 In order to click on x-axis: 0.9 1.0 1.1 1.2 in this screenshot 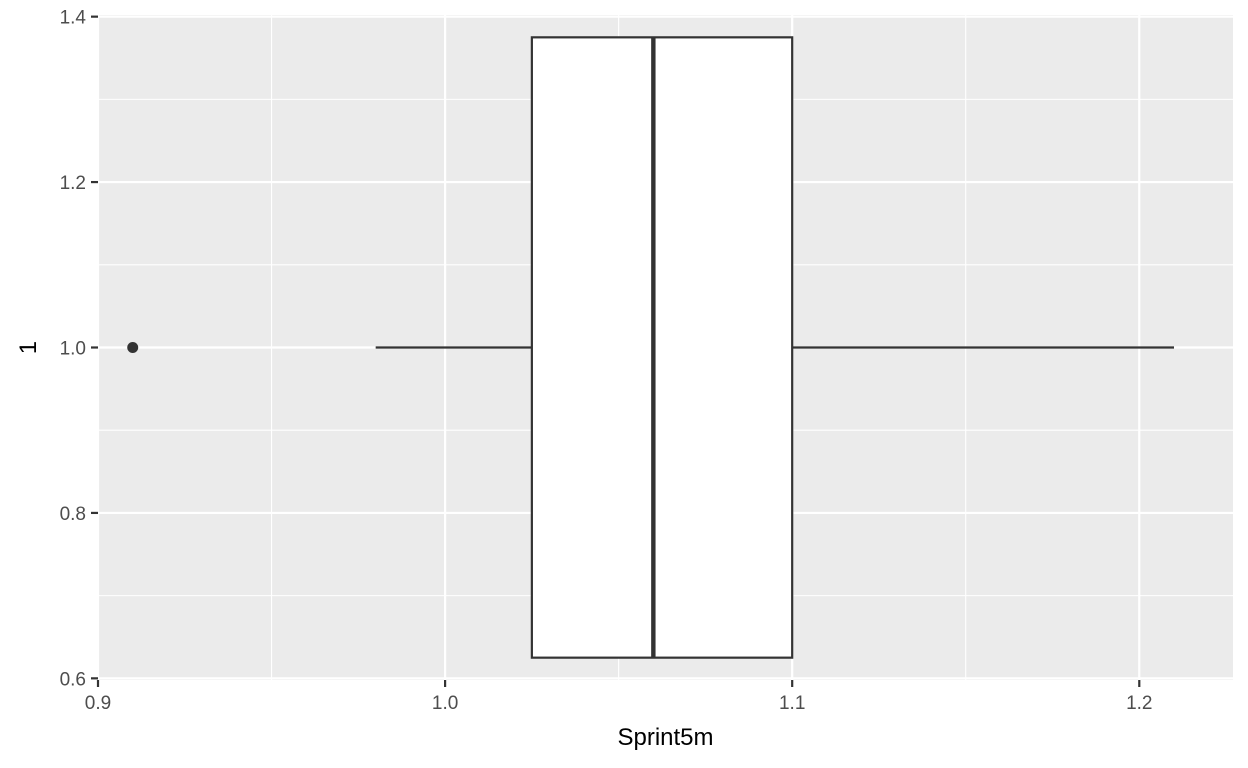, I will do `click(618, 697)`.